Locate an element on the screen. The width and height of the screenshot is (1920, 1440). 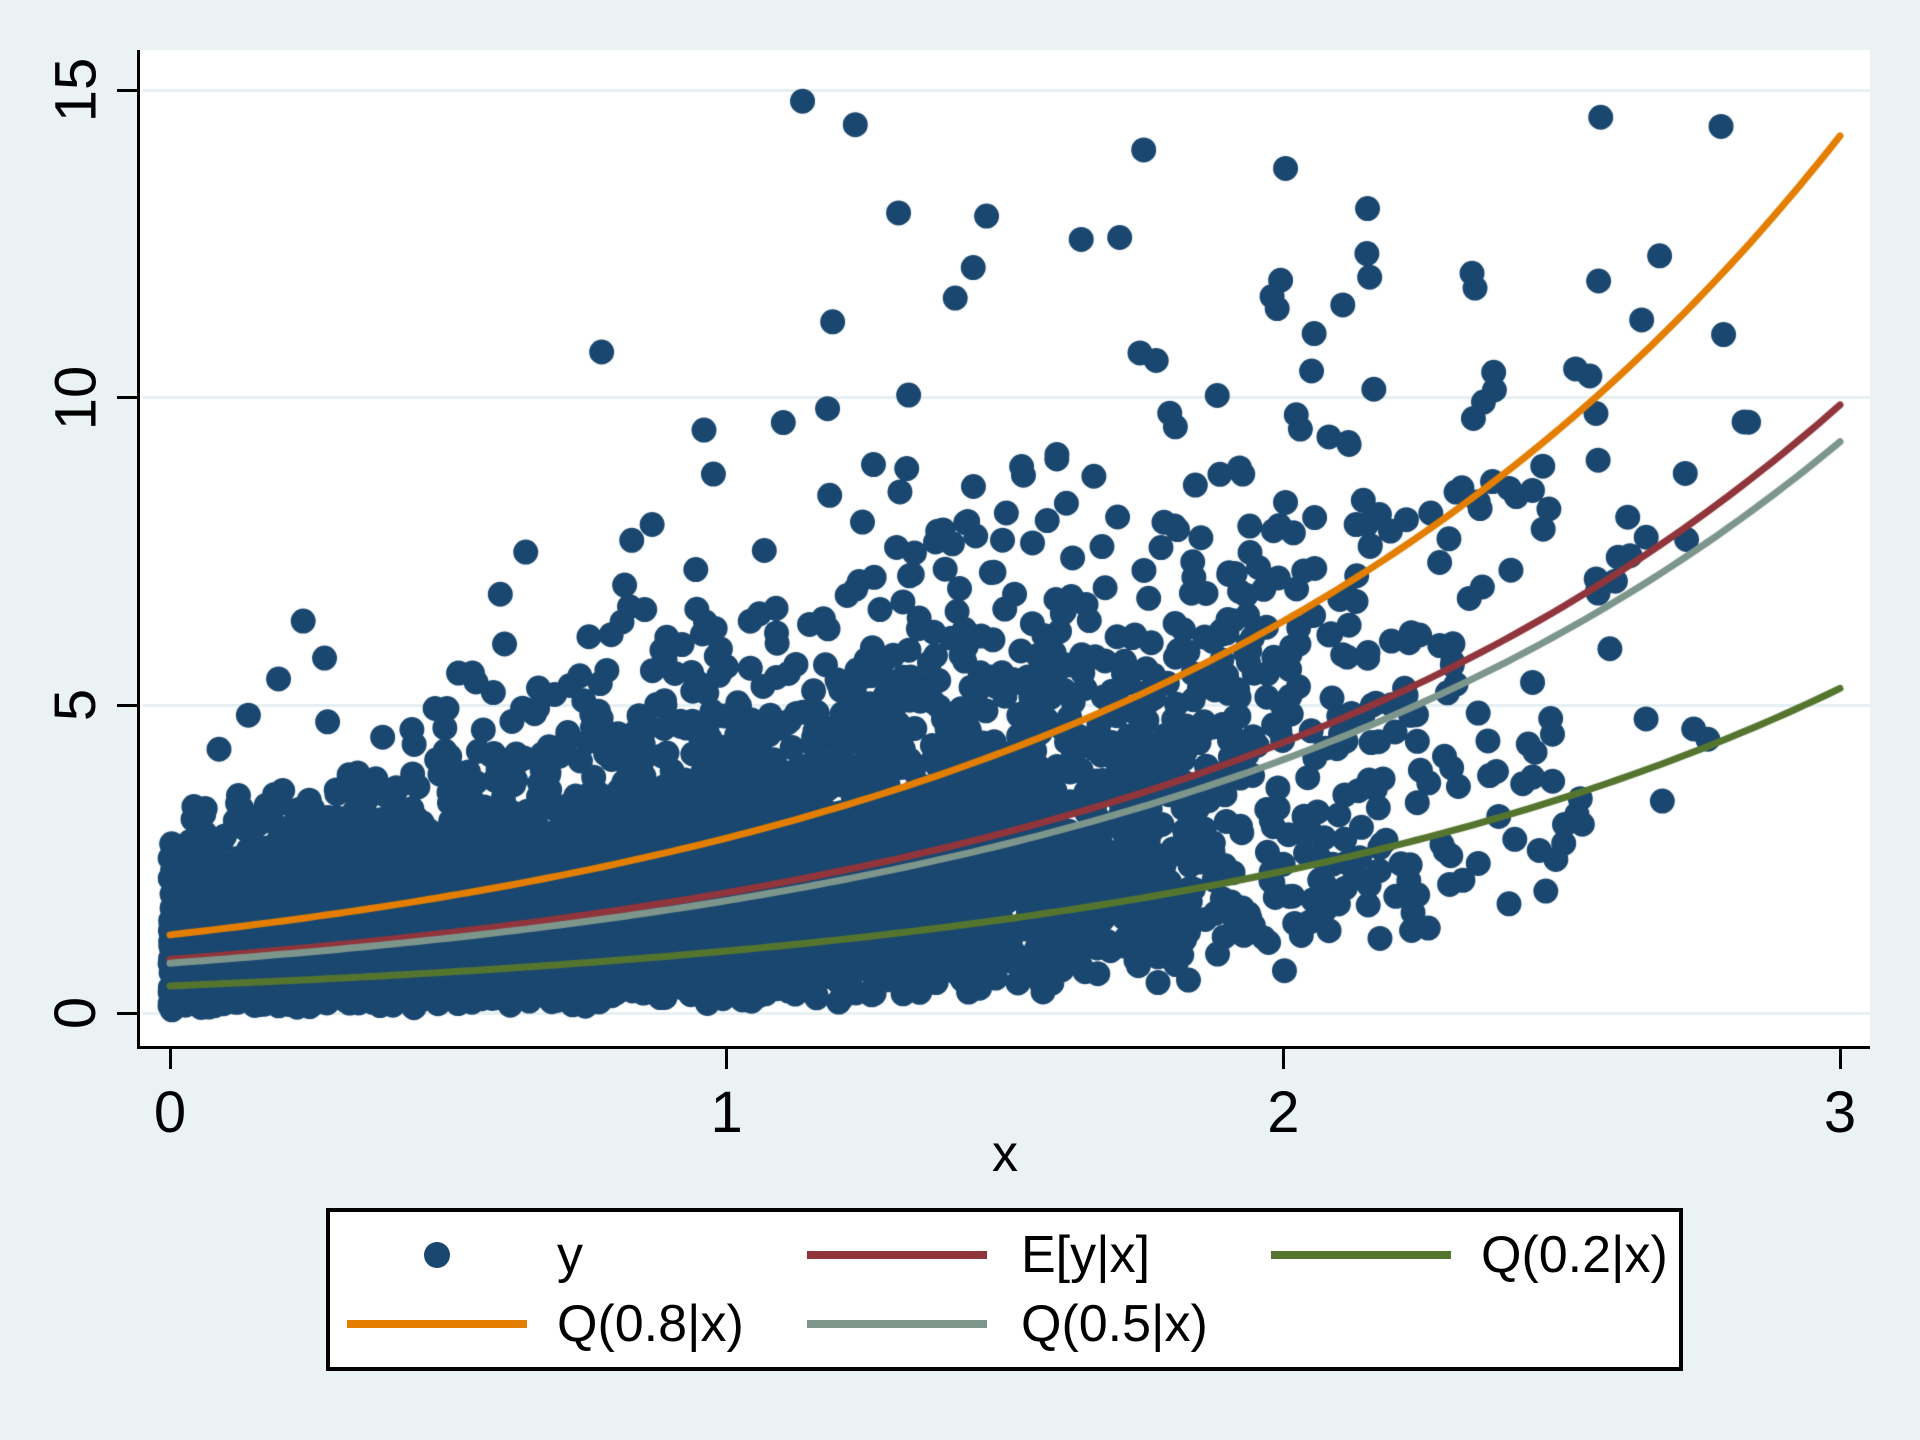
y-axis-line is located at coordinates (138, 549).